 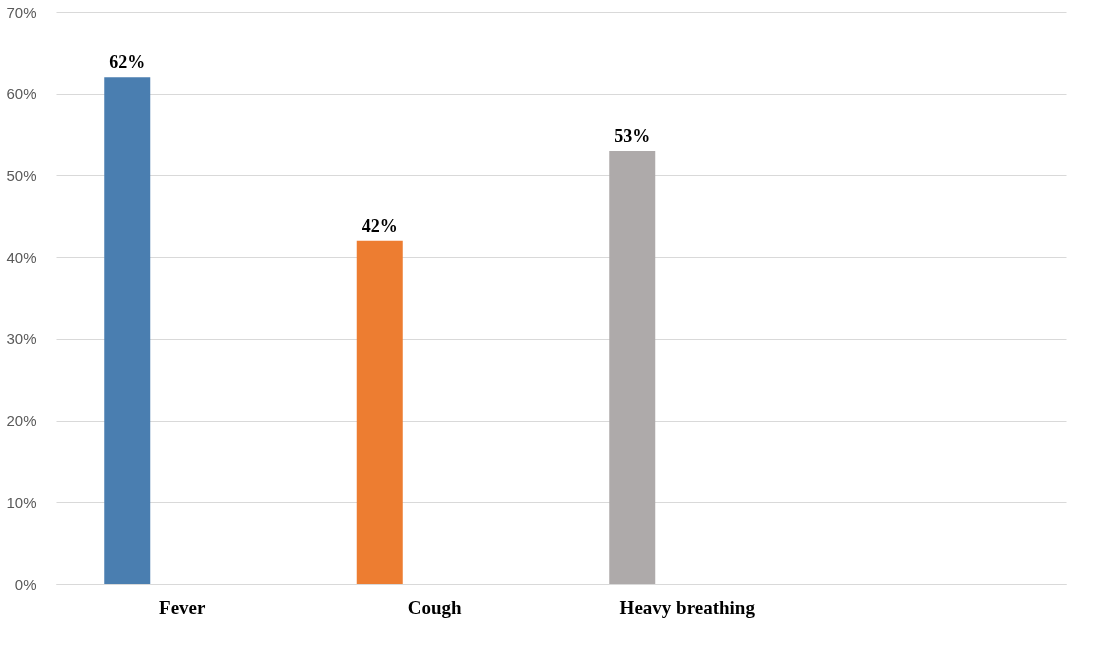 I want to click on data-label: 42%, so click(x=379, y=225).